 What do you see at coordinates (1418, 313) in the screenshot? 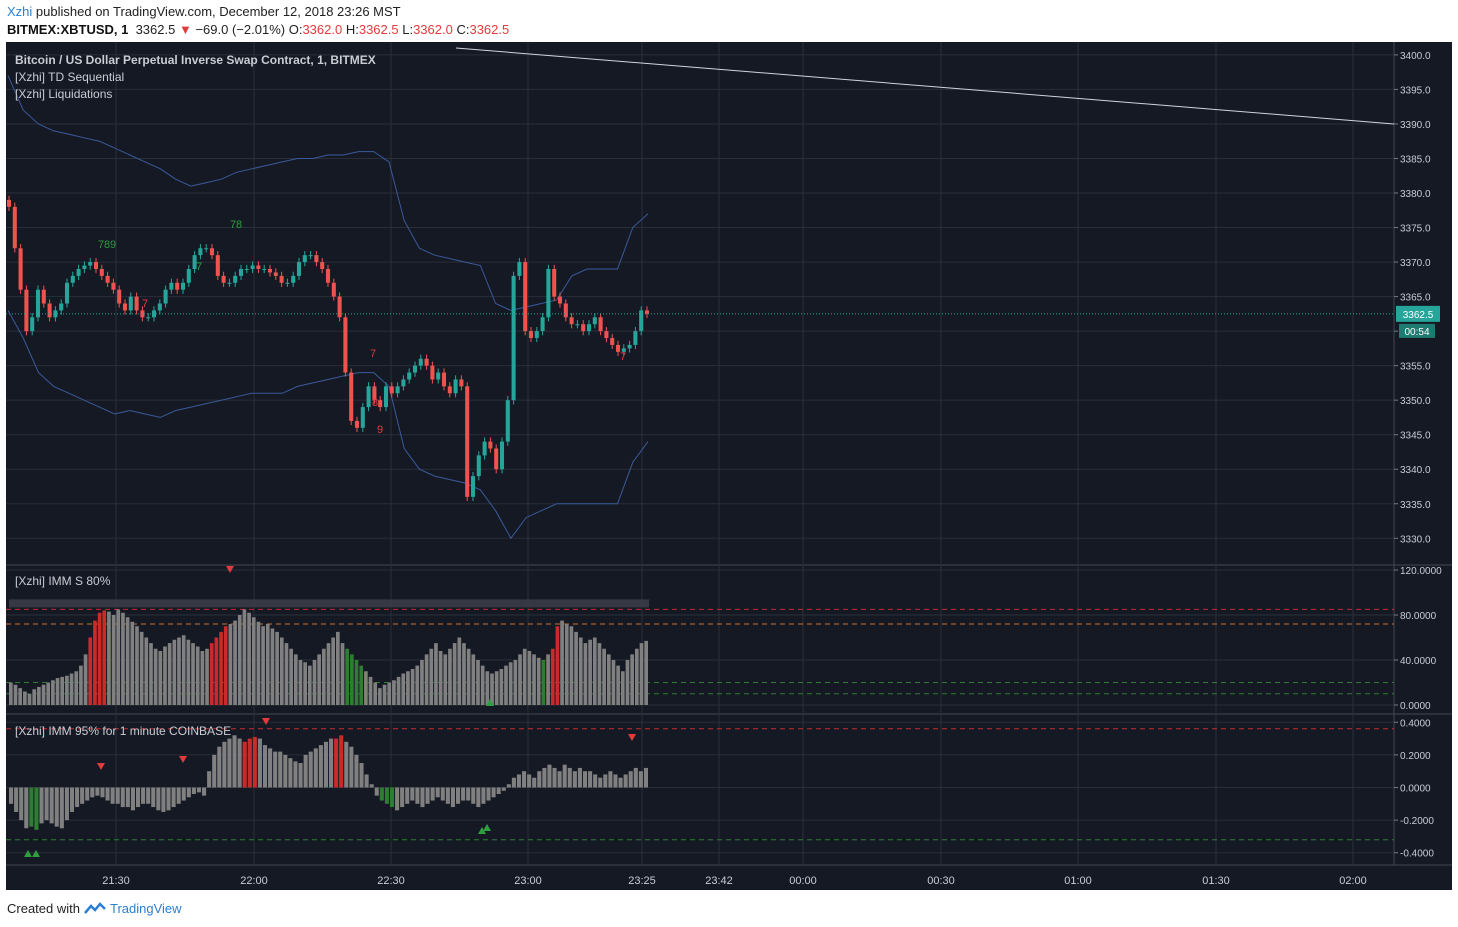
I see `last-price-badge` at bounding box center [1418, 313].